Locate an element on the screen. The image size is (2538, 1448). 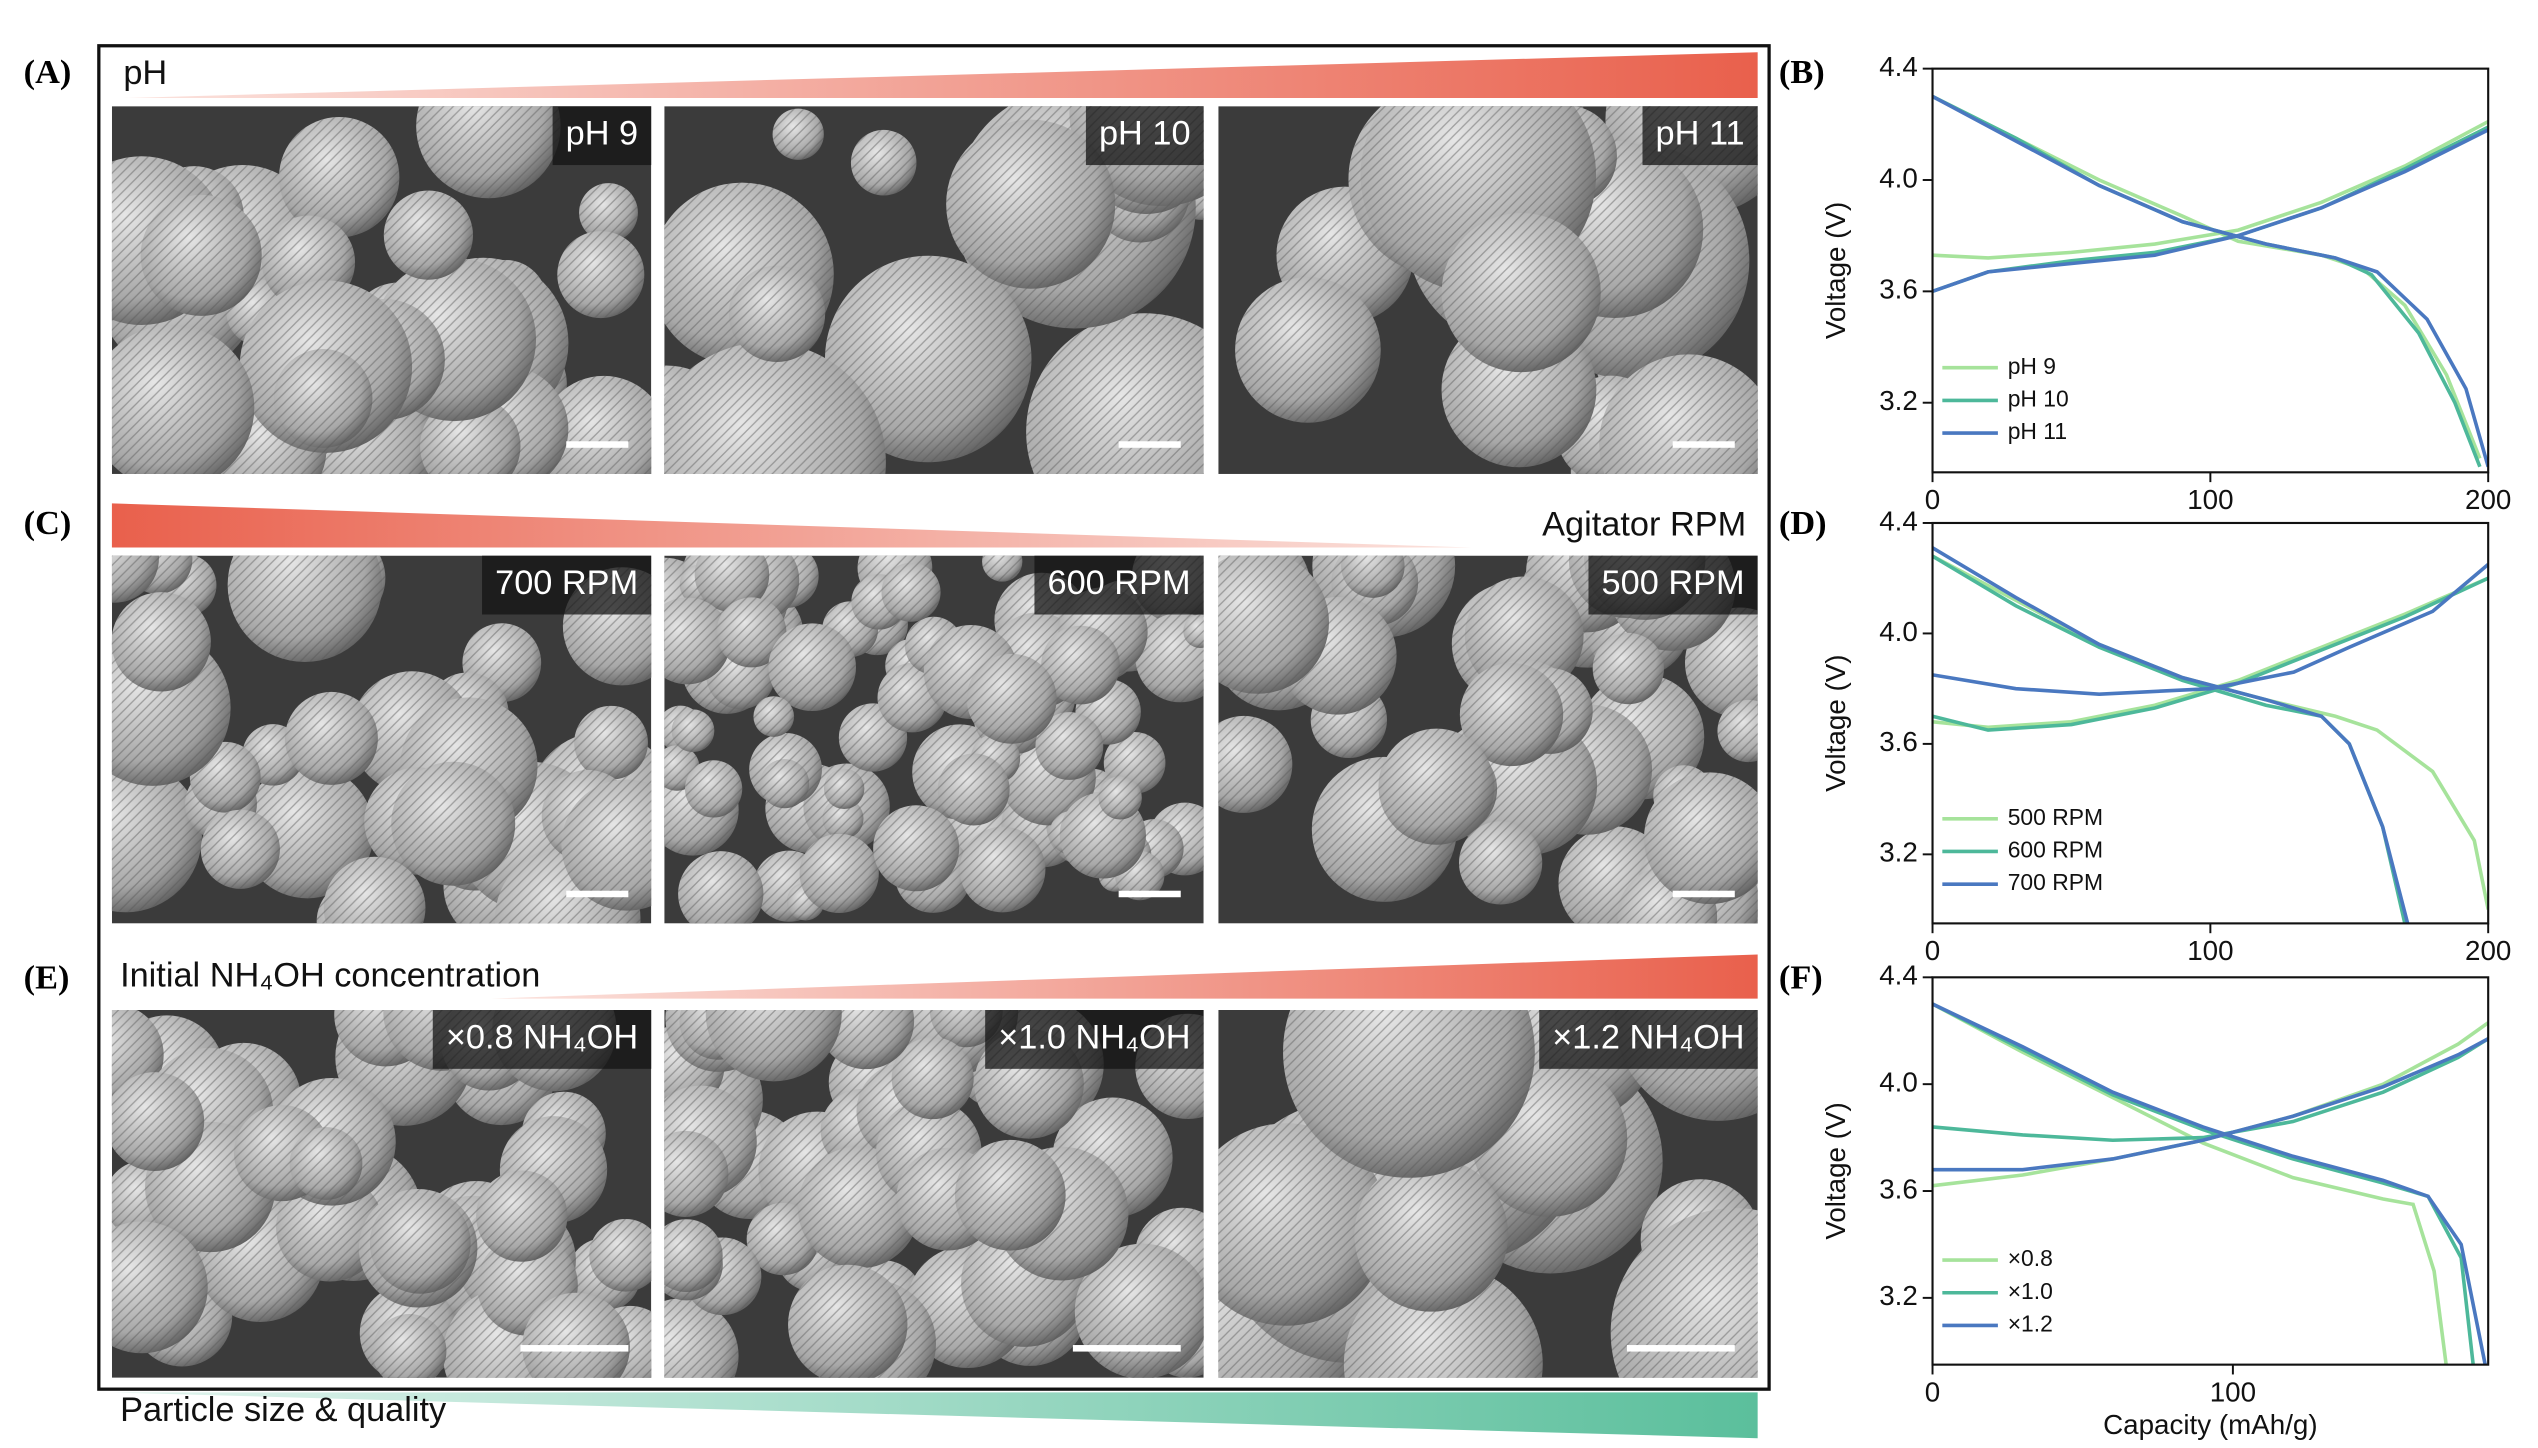
y-tick-label: 3.2 is located at coordinates (1898, 852).